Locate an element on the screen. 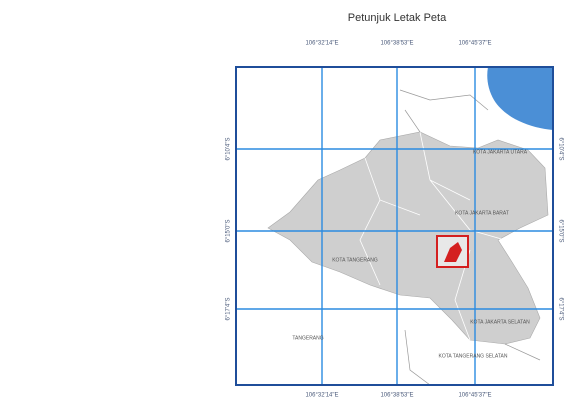 The image size is (569, 407). map-title: Petunjuk Letak Peta is located at coordinates (397, 18).